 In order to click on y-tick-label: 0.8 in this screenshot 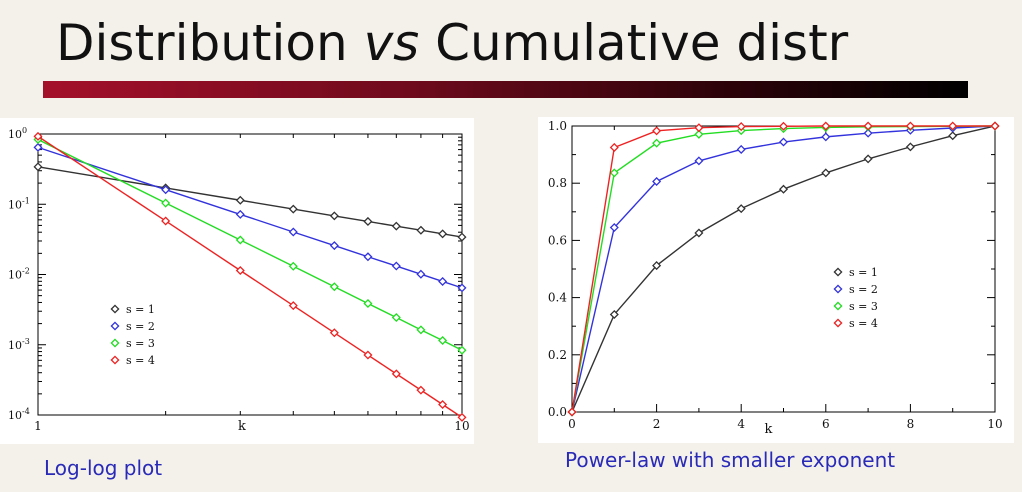, I will do `click(557, 183)`.